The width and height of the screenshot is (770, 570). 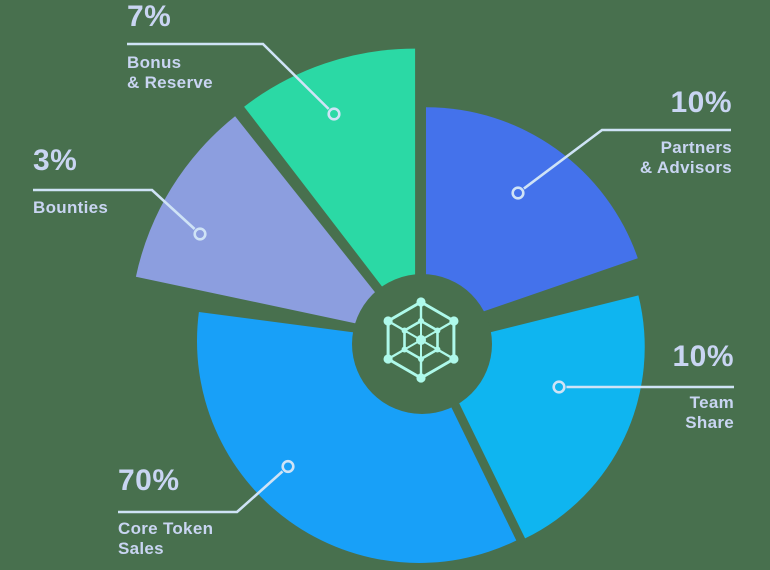 What do you see at coordinates (627, 159) in the screenshot?
I see `leader-line-partners-advisors` at bounding box center [627, 159].